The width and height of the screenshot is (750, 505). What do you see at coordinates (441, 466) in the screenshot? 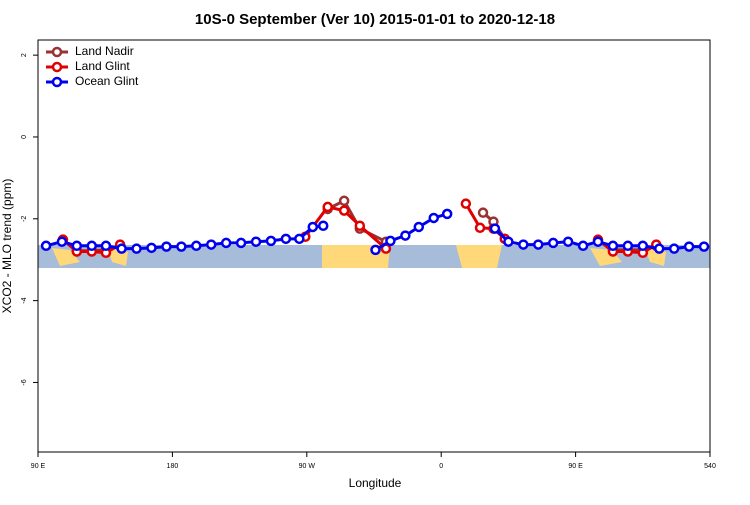
I see `x-tick-label: 0` at bounding box center [441, 466].